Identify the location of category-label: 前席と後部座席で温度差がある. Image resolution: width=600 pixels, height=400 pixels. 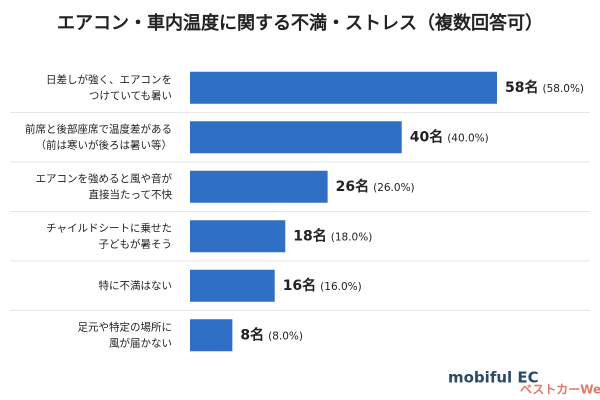
(98, 128).